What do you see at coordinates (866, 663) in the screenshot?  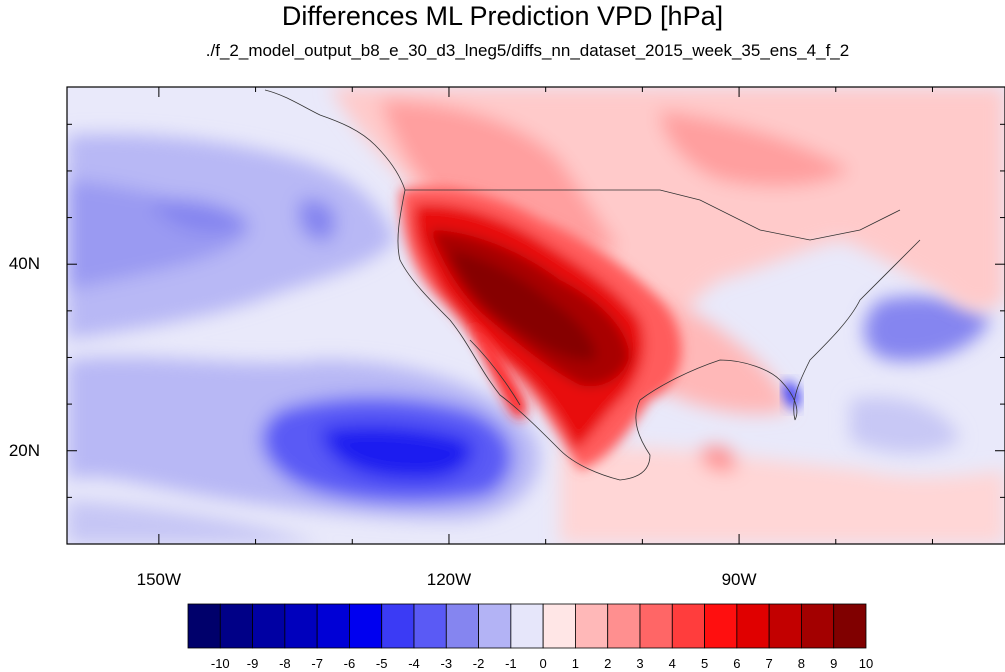 I see `colorbar-label: 10` at bounding box center [866, 663].